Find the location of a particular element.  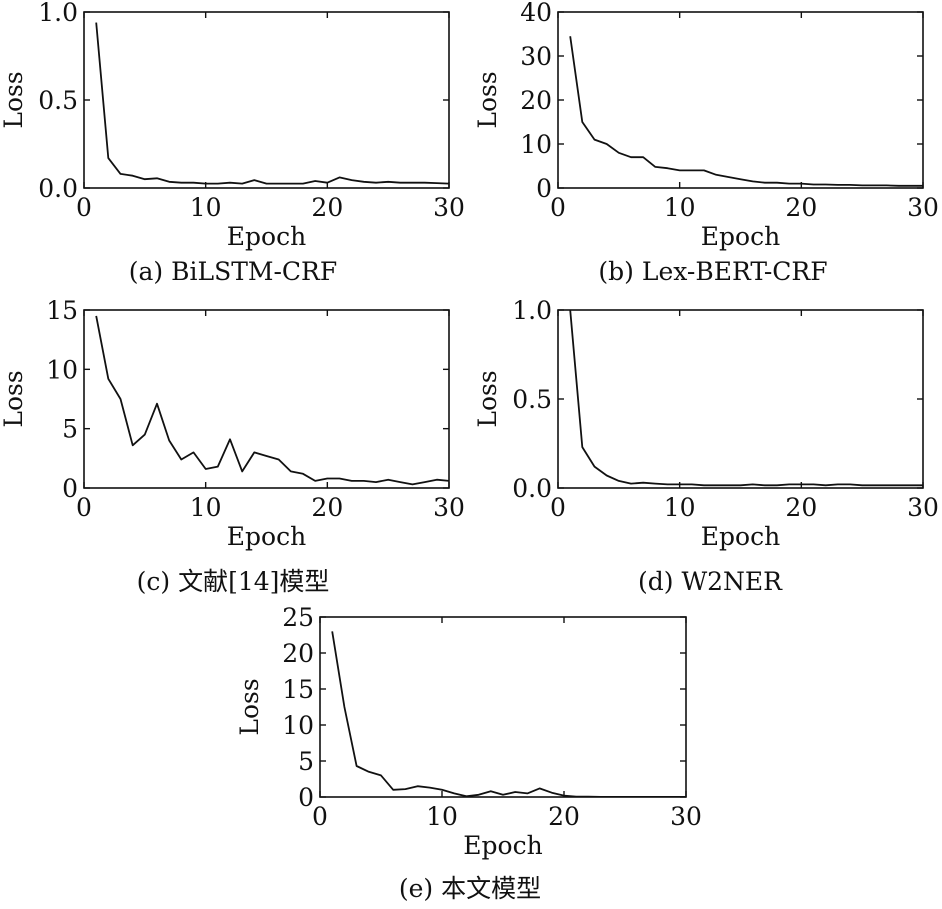

y-tick-label: 40 is located at coordinates (536, 13).